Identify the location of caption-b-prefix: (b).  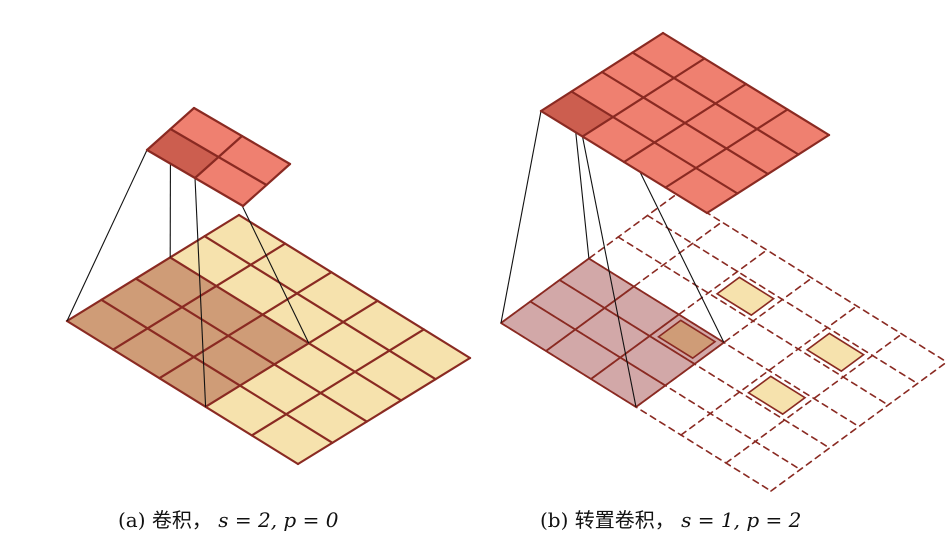
(554, 520).